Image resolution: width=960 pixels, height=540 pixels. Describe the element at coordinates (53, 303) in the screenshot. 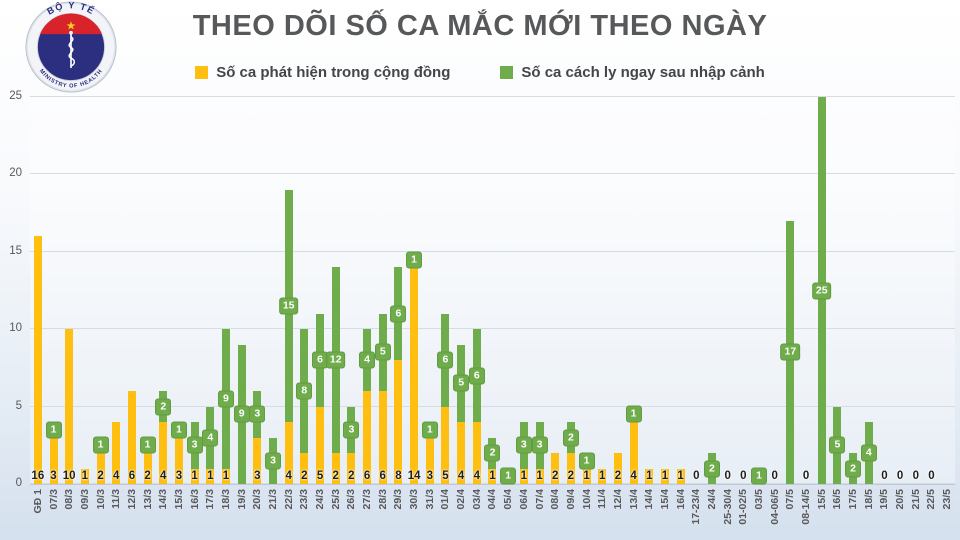

I see `bar-column: 1 3 07/3` at that location.